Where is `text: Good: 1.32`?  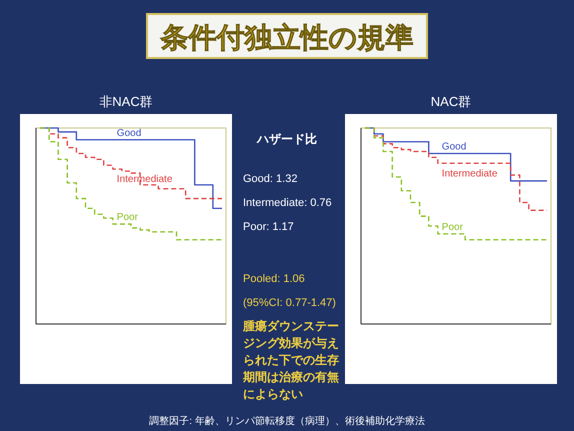
text: Good: 1.32 is located at coordinates (270, 179).